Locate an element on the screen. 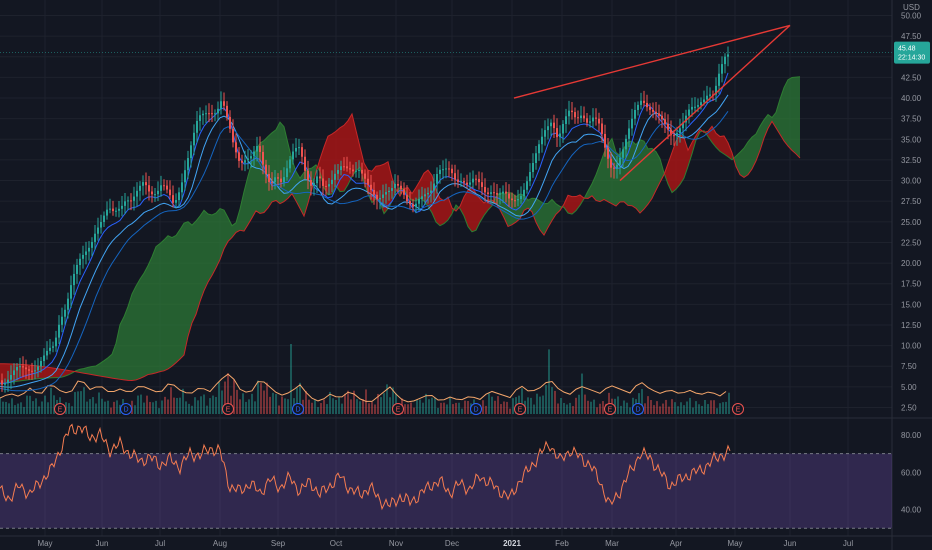  trendline-drawings is located at coordinates (652, 103).